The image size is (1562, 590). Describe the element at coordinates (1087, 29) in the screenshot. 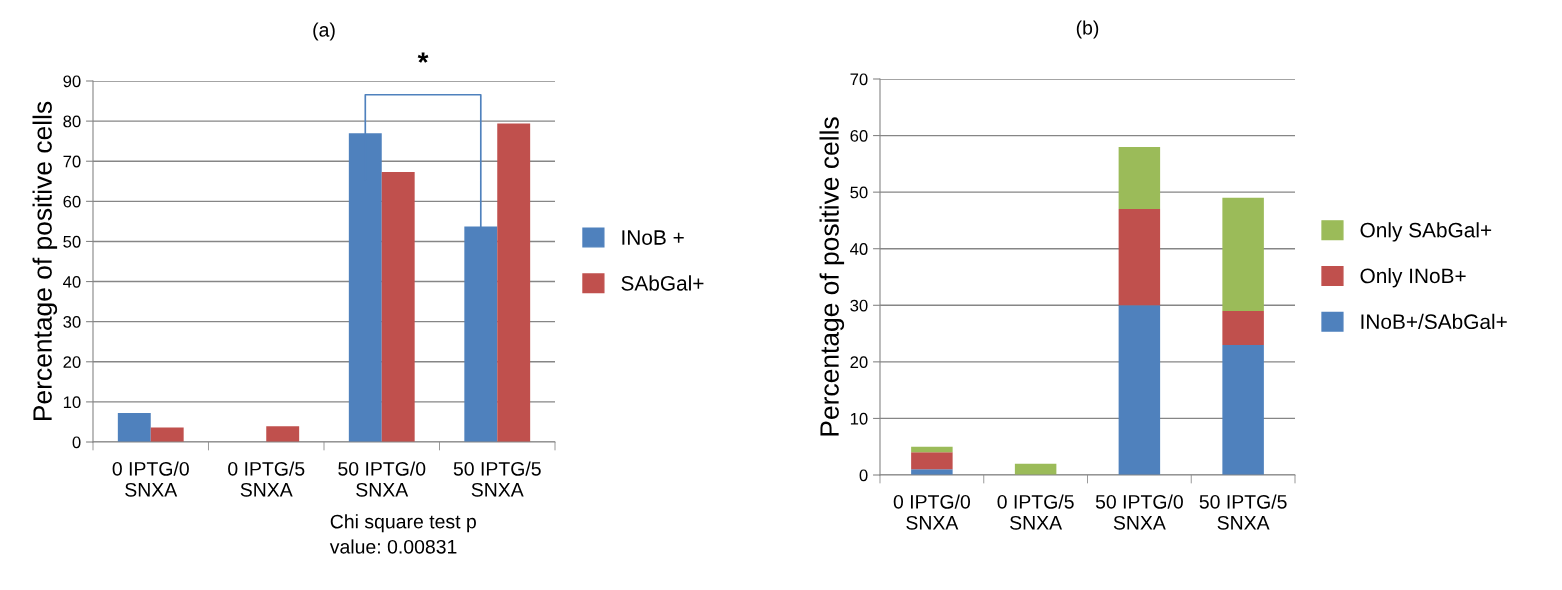

I see `chart-title: (b)` at that location.